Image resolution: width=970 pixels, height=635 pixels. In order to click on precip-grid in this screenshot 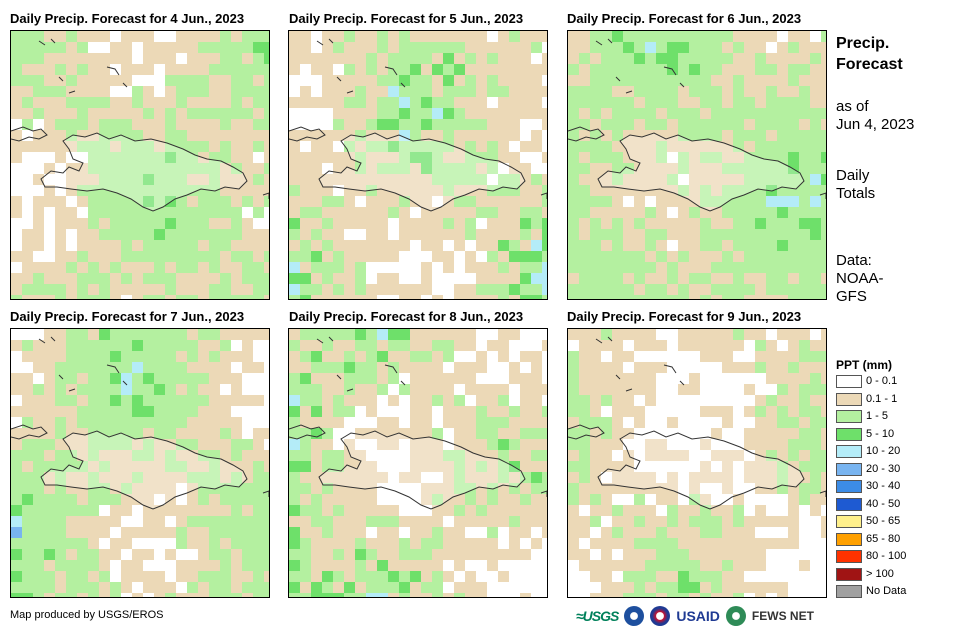, I will do `click(418, 165)`.